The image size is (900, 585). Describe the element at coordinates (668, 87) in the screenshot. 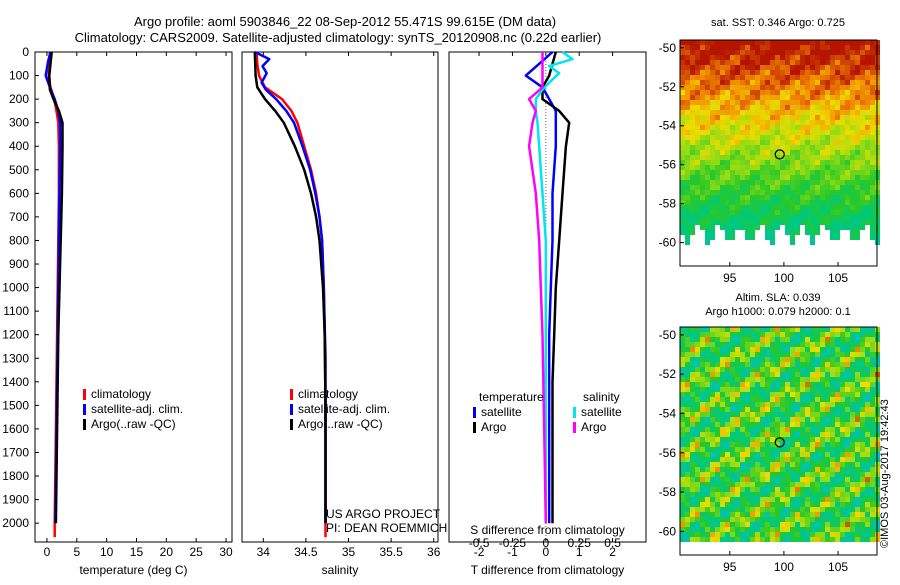

I see `map-sst-ytick-label: -52` at that location.